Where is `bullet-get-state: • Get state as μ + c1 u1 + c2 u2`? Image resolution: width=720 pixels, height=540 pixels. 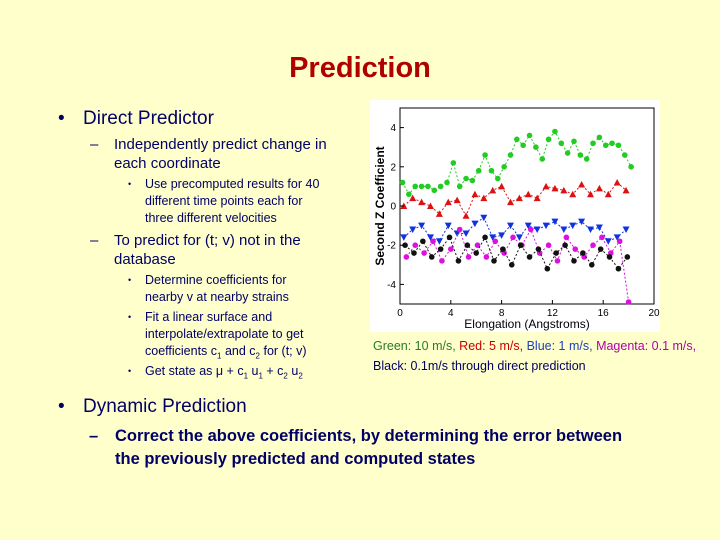 bullet-get-state: • Get state as μ + c1 u1 + c2 u2 is located at coordinates (248, 374).